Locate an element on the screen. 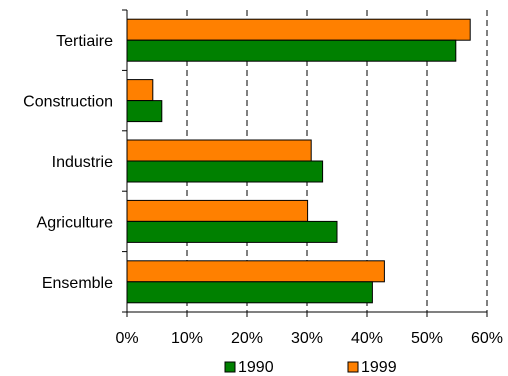 The height and width of the screenshot is (376, 508). legend: 1990 1999 is located at coordinates (310, 367).